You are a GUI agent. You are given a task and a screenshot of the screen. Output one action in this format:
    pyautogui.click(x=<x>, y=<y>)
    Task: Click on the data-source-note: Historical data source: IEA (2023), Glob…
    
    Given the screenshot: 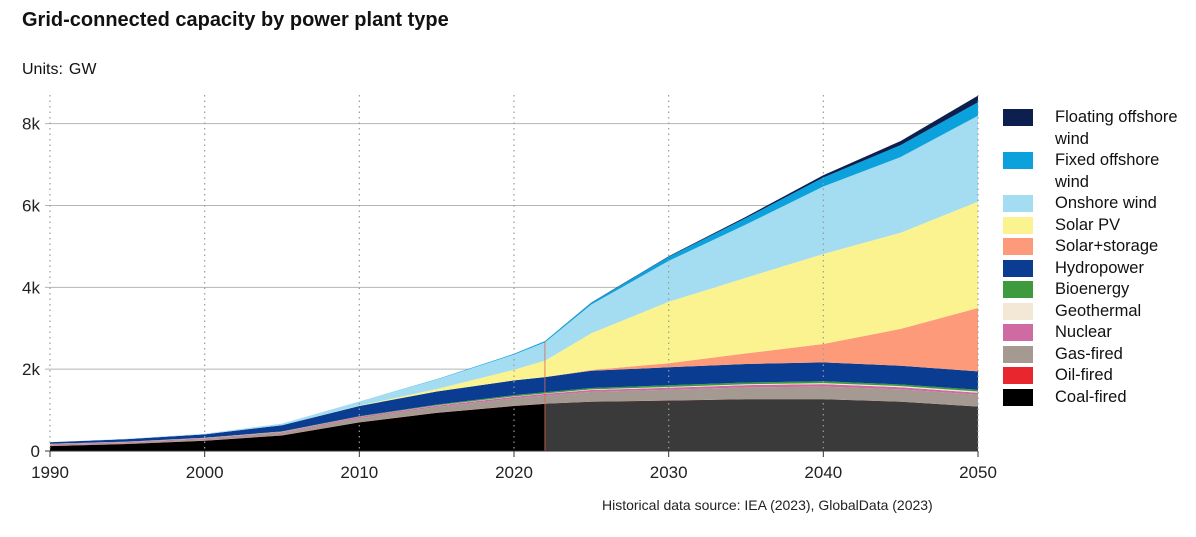 What is the action you would take?
    pyautogui.click(x=767, y=505)
    